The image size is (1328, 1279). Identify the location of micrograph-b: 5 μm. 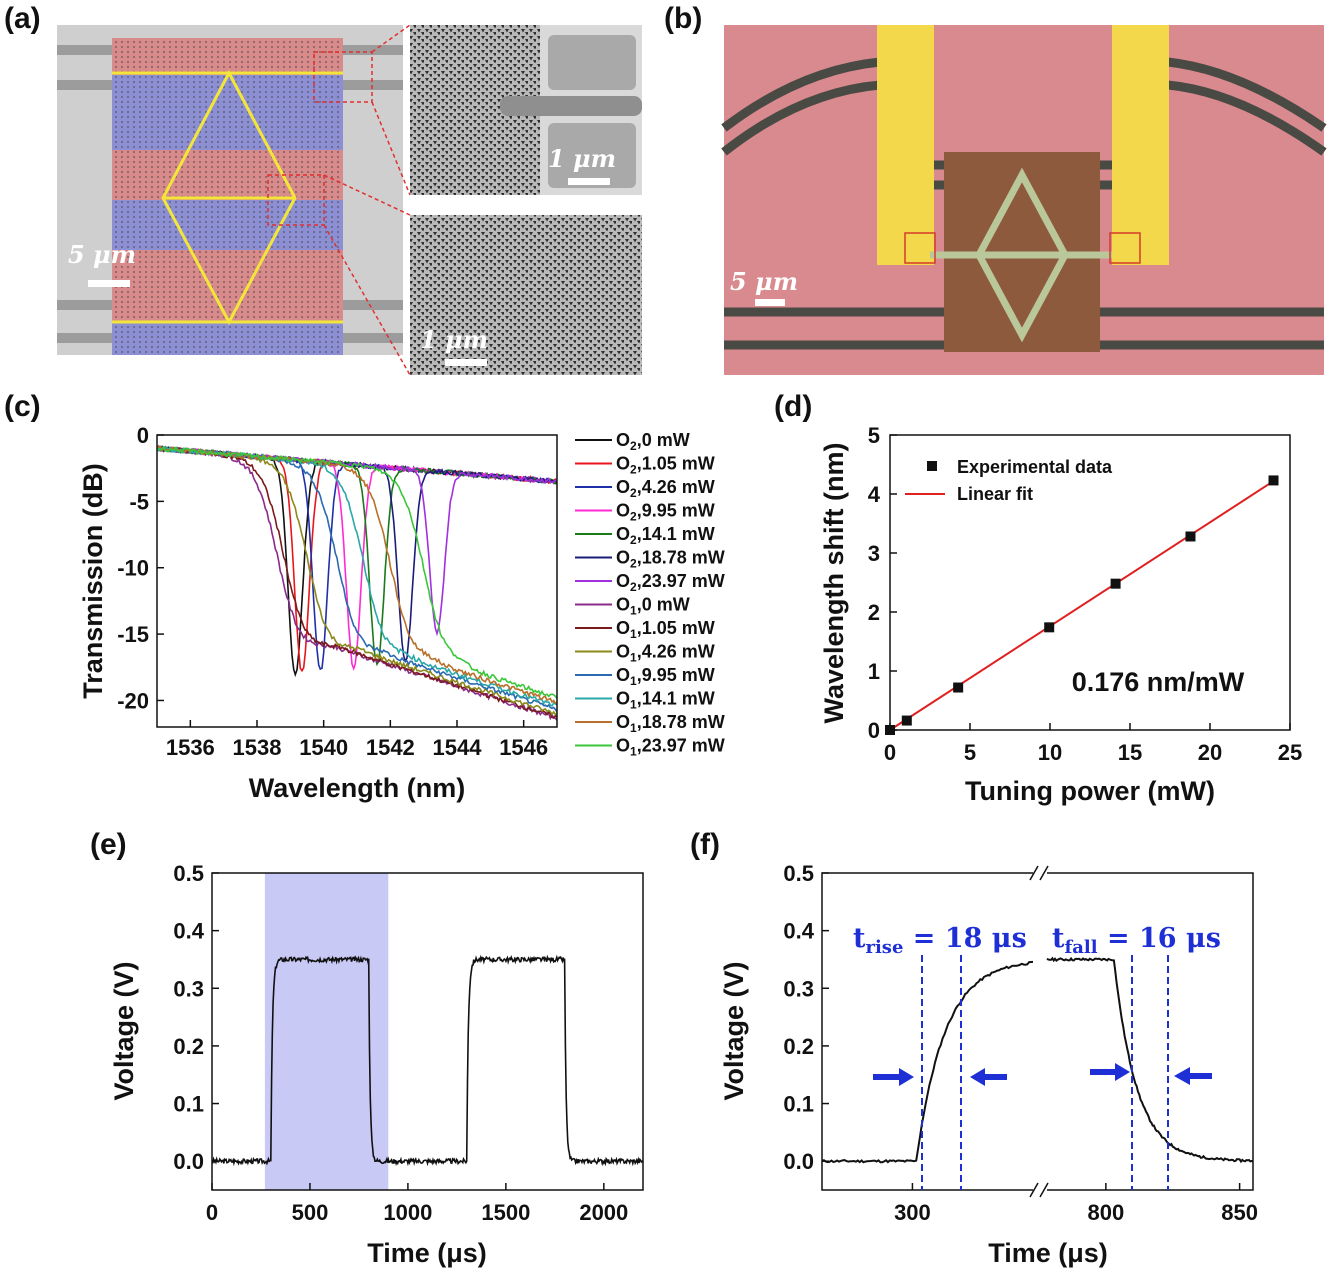
(1024, 200).